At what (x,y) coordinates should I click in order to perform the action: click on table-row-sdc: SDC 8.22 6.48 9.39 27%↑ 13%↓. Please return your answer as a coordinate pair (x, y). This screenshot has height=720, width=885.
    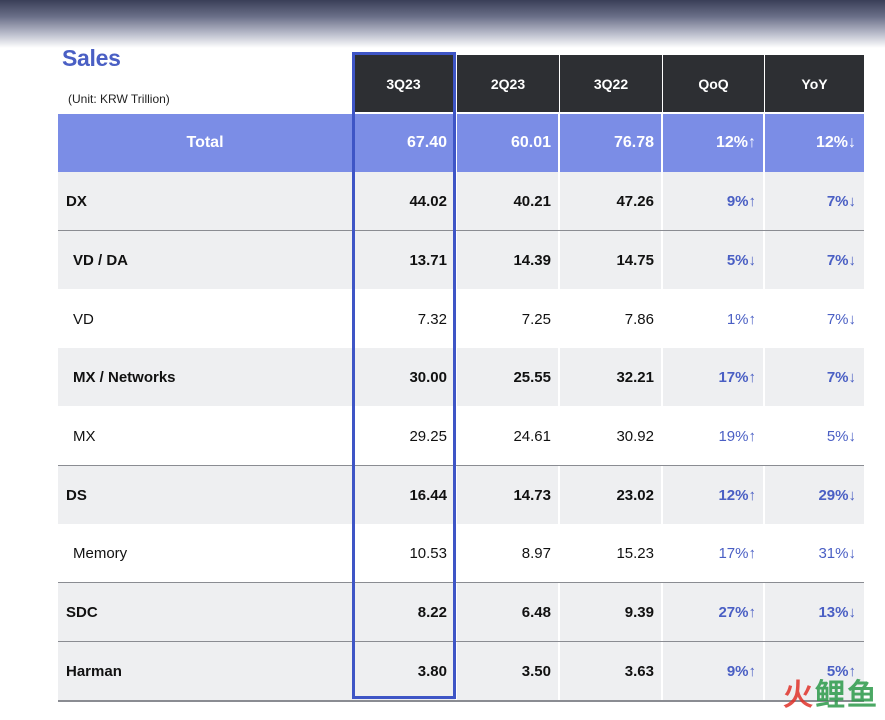
    Looking at the image, I should click on (461, 613).